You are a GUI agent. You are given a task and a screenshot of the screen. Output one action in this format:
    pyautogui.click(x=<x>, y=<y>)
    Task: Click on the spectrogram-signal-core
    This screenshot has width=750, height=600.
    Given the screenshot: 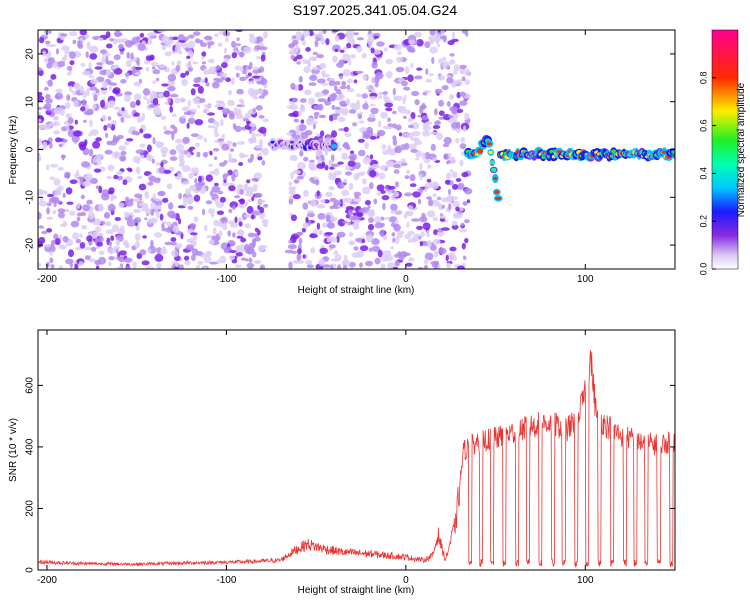 What is the action you would take?
    pyautogui.click(x=491, y=152)
    